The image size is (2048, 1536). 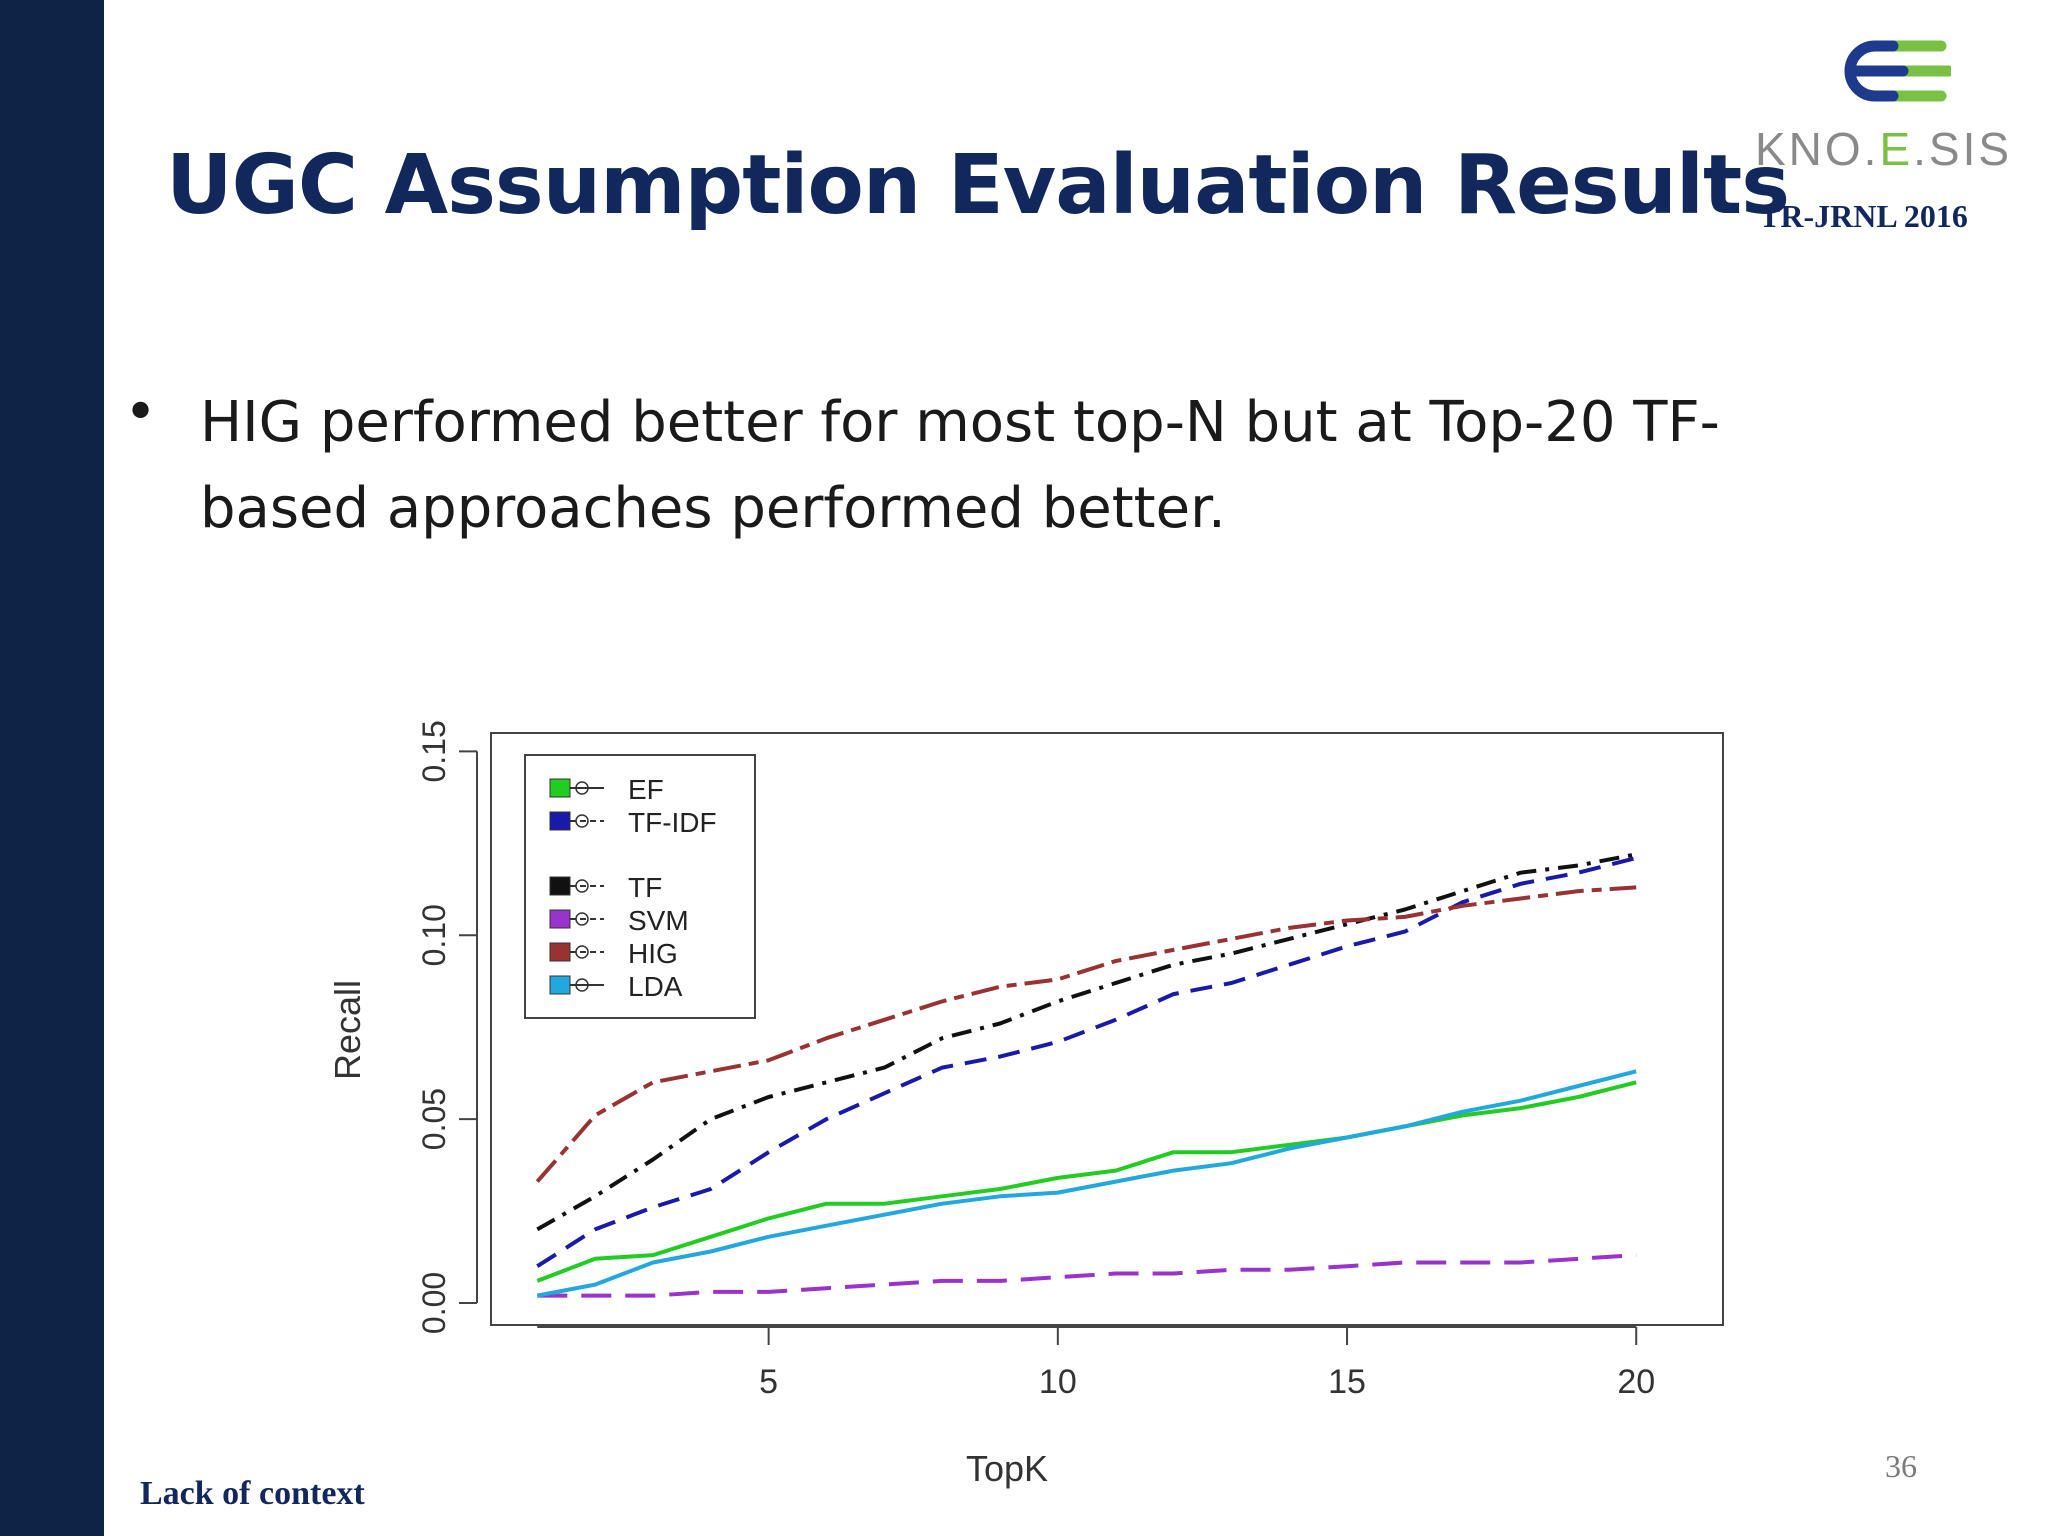 What do you see at coordinates (1058, 1382) in the screenshot?
I see `x-tick-label: 10` at bounding box center [1058, 1382].